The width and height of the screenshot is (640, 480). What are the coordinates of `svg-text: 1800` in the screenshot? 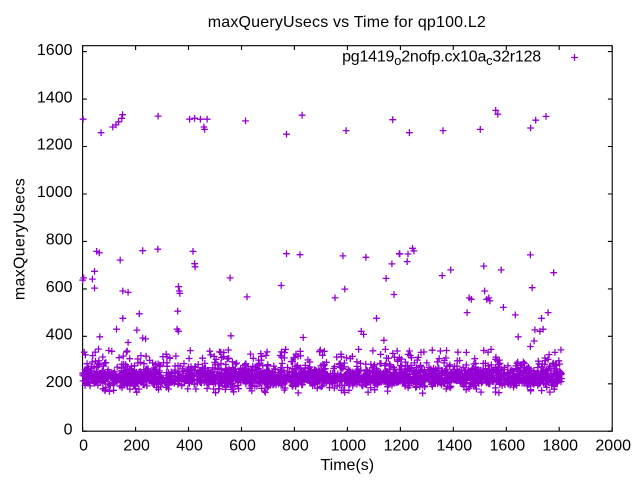 It's located at (560, 446).